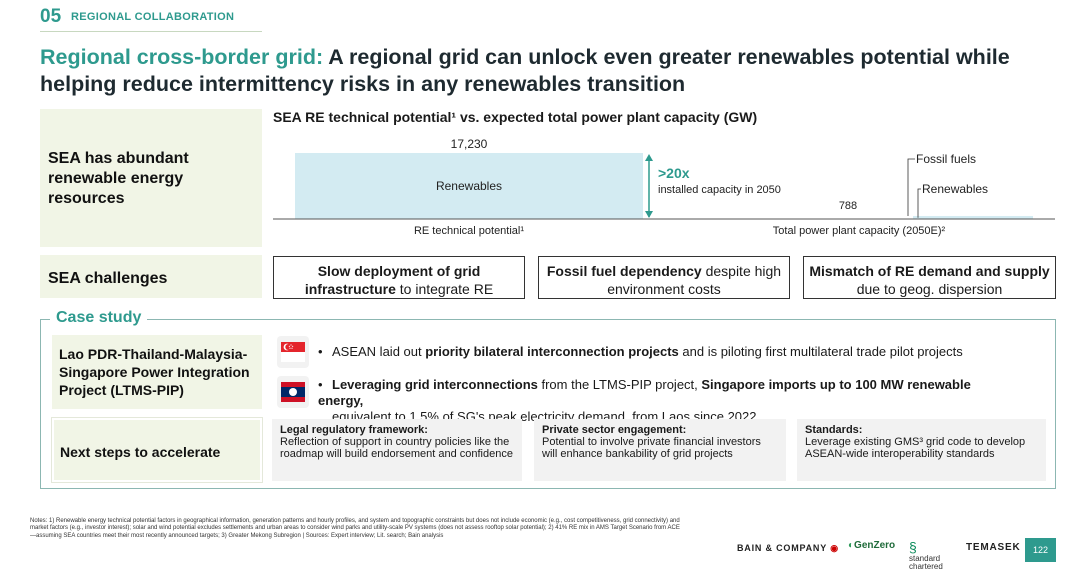 The height and width of the screenshot is (571, 1080). I want to click on step-1-heading: Legal regulatory framework:, so click(354, 430).